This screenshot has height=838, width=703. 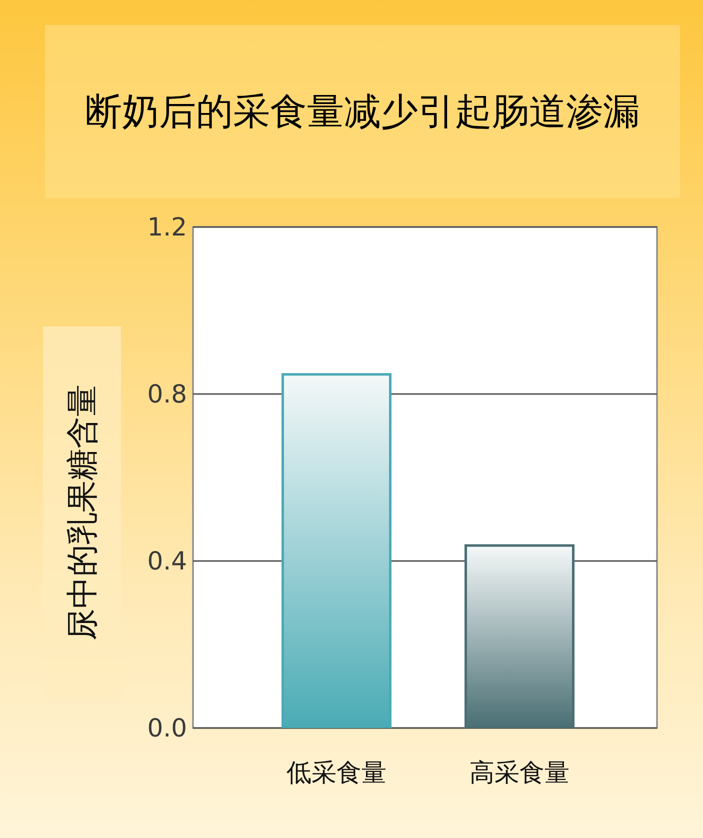 I want to click on x-tick-label: 高采食量, so click(x=520, y=772).